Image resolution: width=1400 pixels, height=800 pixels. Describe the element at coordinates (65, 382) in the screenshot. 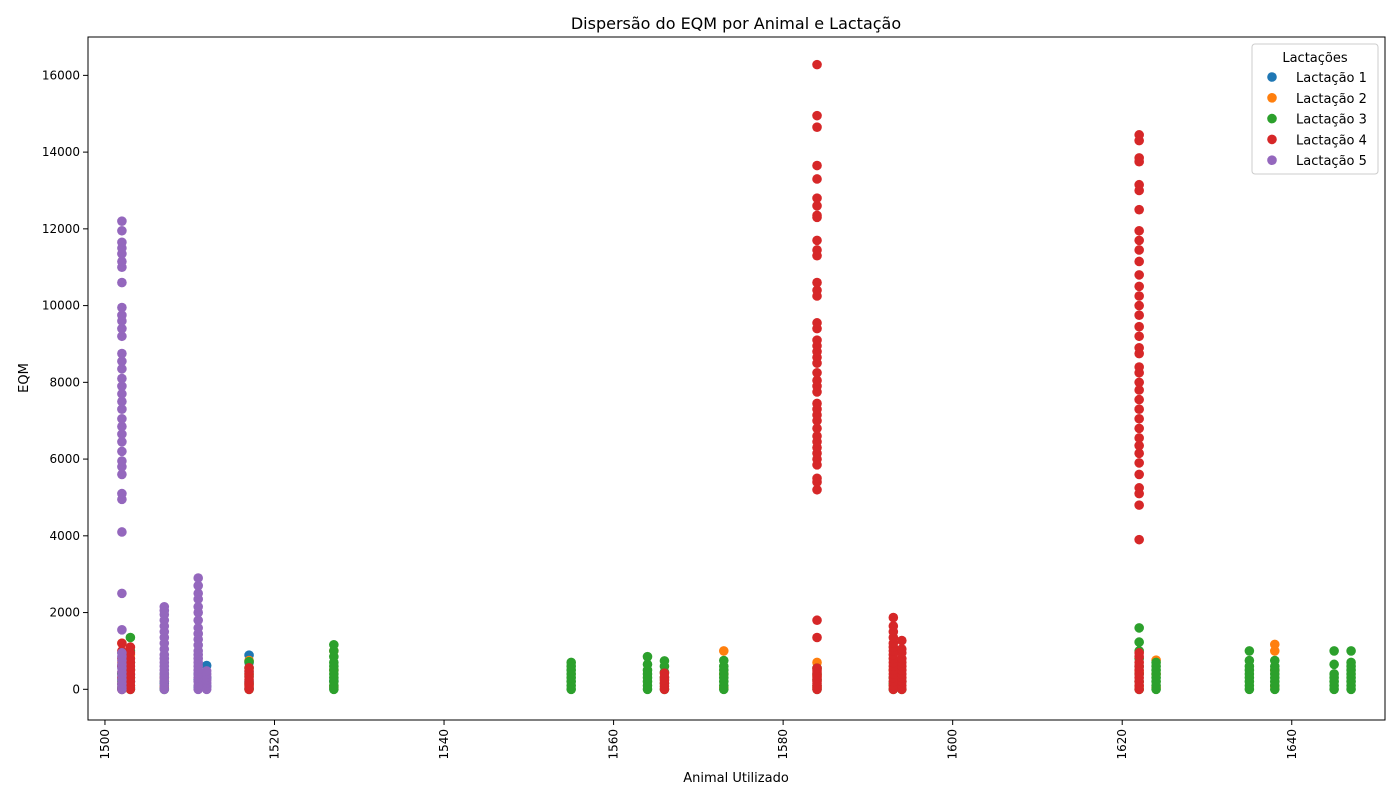

I see `y-axis-ticks: 0 2000 4000 6000 8000 10000 12000 14000 16000` at that location.